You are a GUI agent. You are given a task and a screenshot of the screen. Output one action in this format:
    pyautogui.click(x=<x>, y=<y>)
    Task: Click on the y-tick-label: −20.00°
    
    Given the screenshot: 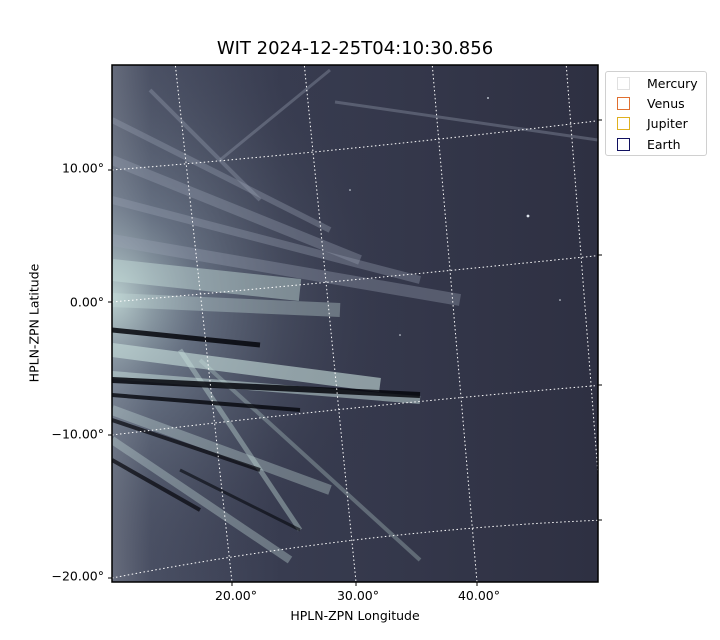 What is the action you would take?
    pyautogui.click(x=77, y=576)
    